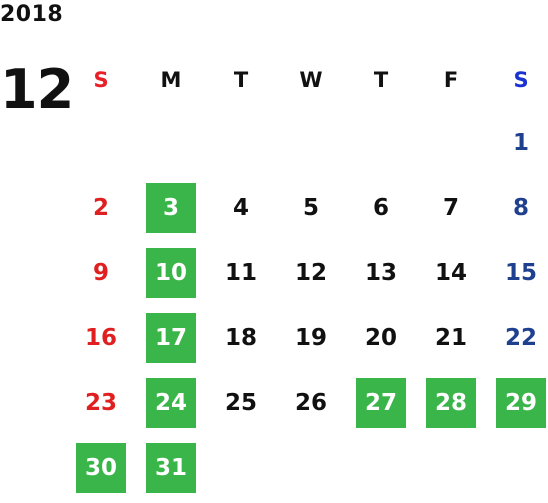 Image resolution: width=548 pixels, height=503 pixels. What do you see at coordinates (32, 14) in the screenshot?
I see `year-label: 2018` at bounding box center [32, 14].